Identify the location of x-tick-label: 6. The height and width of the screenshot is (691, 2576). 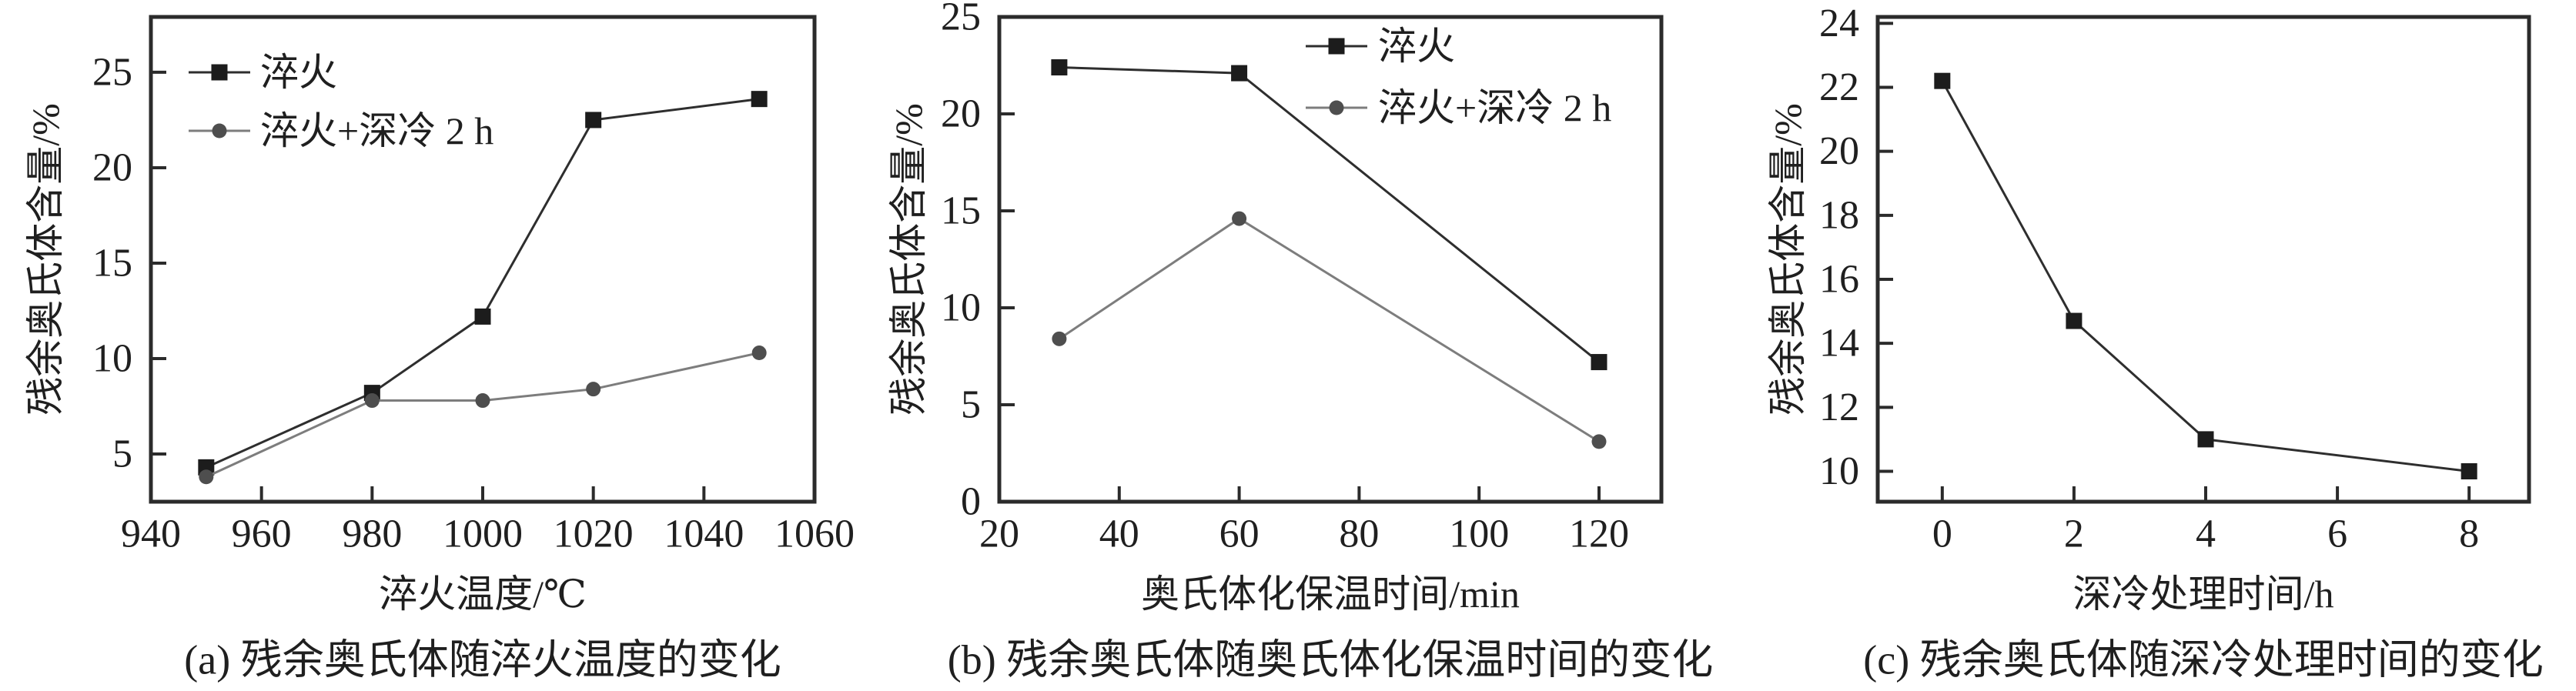
(2337, 534).